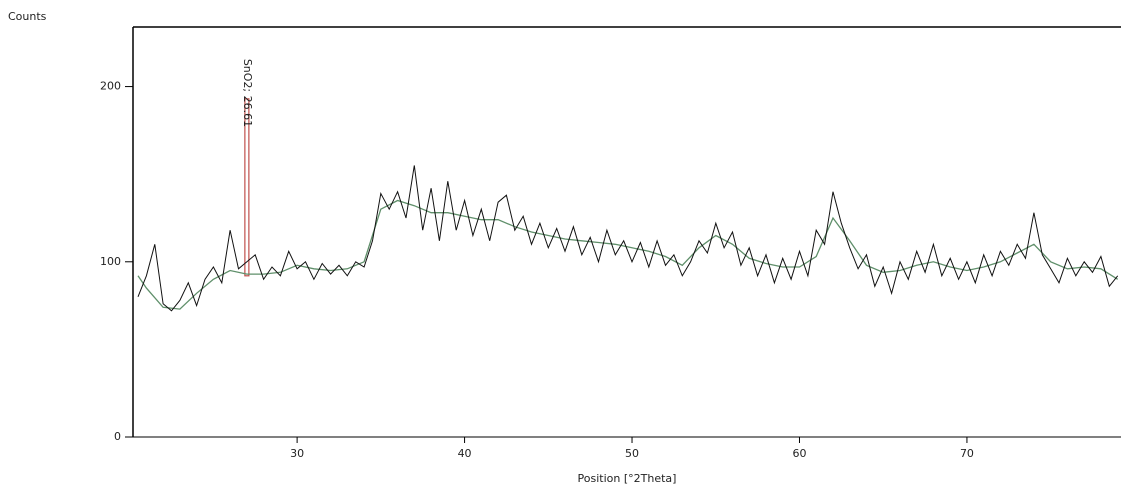 The image size is (1123, 489). Describe the element at coordinates (799, 453) in the screenshot. I see `x-tick-label: 60` at that location.